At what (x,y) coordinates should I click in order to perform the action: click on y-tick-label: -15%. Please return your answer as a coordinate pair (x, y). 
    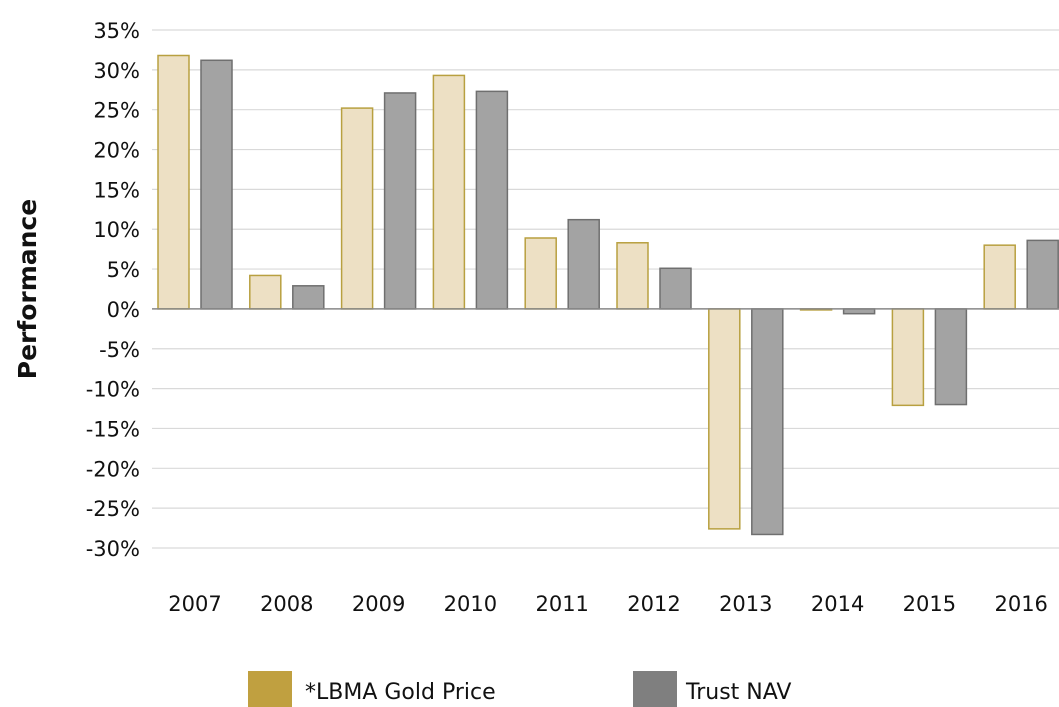
    Looking at the image, I should click on (113, 429).